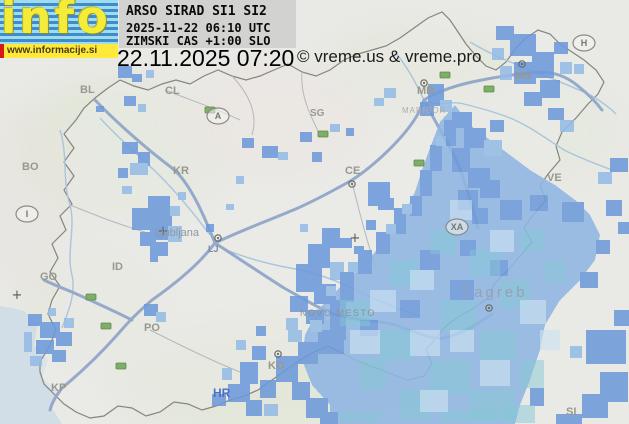 This screenshot has height=424, width=629. I want to click on road-oval-marker: A, so click(218, 116).